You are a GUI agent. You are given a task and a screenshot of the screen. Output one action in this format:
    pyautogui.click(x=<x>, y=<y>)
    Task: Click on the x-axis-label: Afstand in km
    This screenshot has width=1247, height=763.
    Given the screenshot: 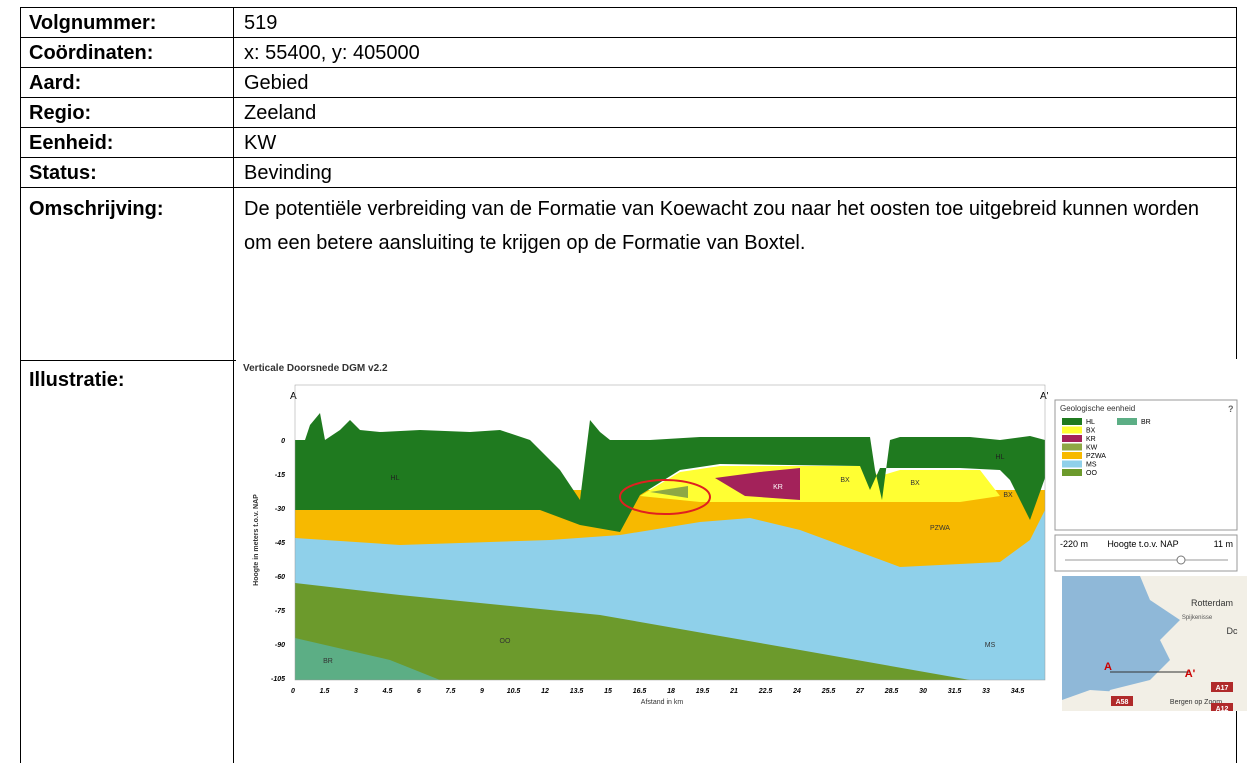 What is the action you would take?
    pyautogui.click(x=662, y=702)
    